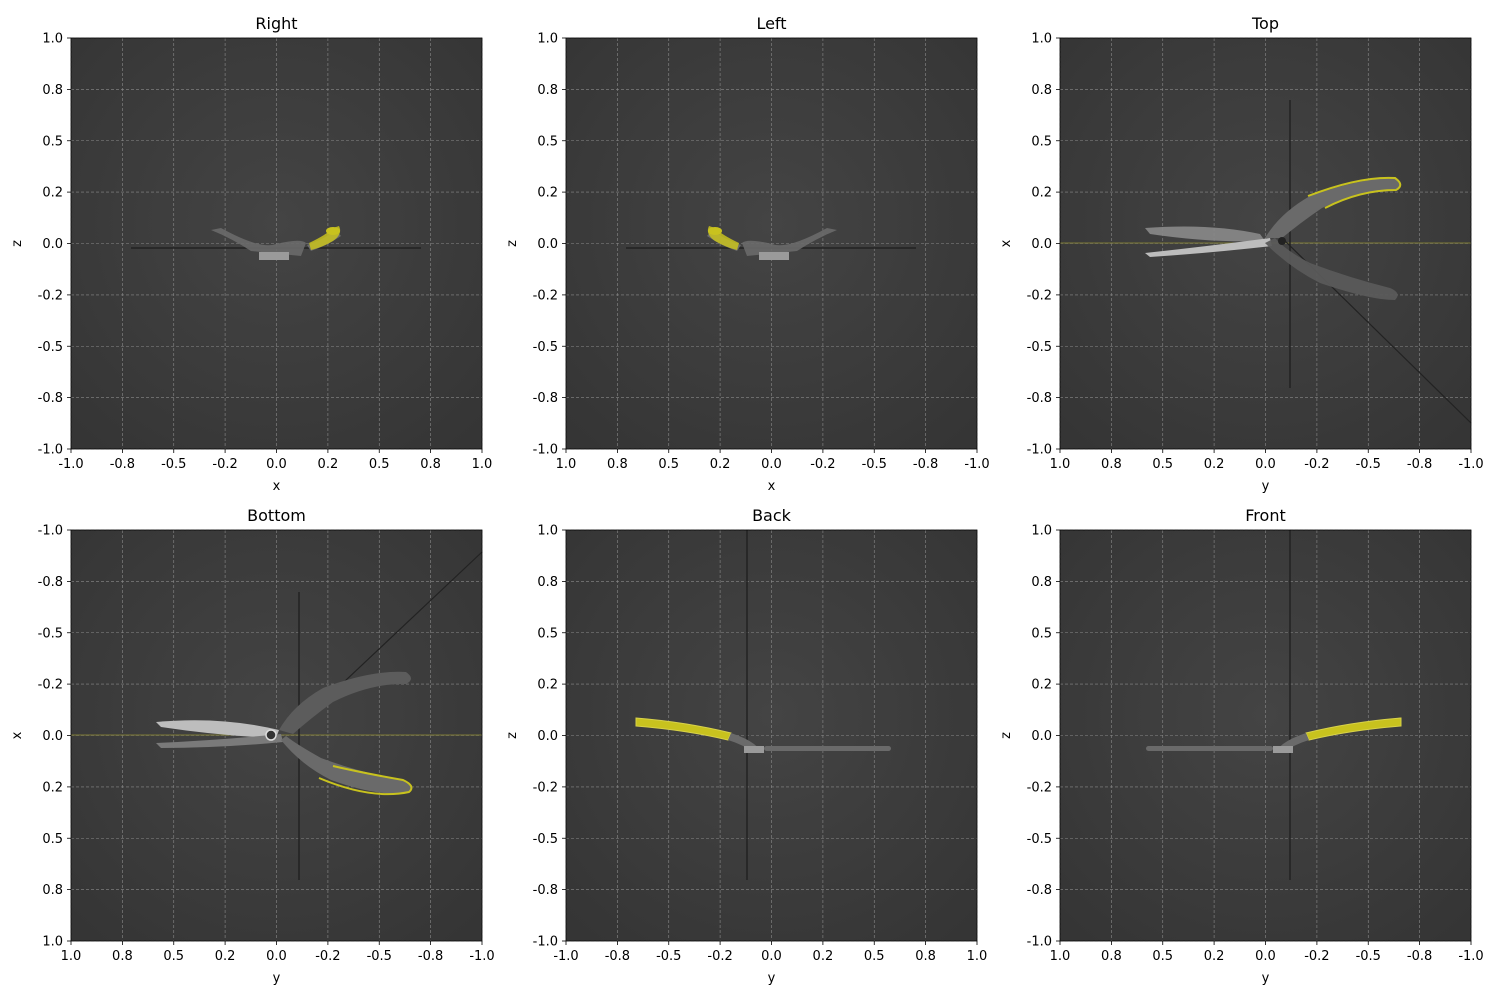 This screenshot has width=1500, height=1000. What do you see at coordinates (276, 515) in the screenshot?
I see `panel-title: Bottom` at bounding box center [276, 515].